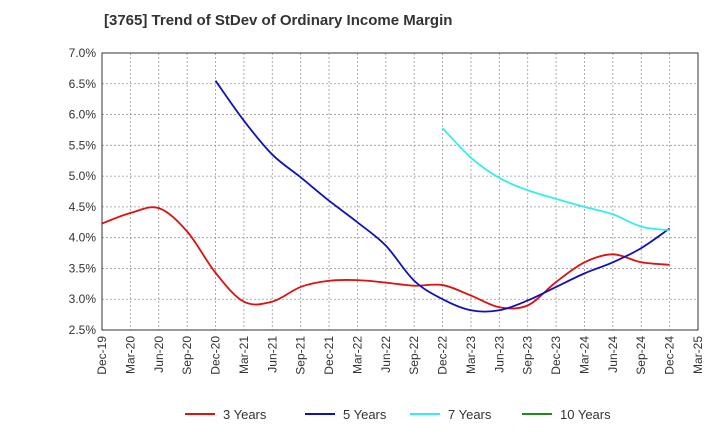 The image size is (720, 440). What do you see at coordinates (471, 355) in the screenshot?
I see `x-tick-label: Mar-23` at bounding box center [471, 355].